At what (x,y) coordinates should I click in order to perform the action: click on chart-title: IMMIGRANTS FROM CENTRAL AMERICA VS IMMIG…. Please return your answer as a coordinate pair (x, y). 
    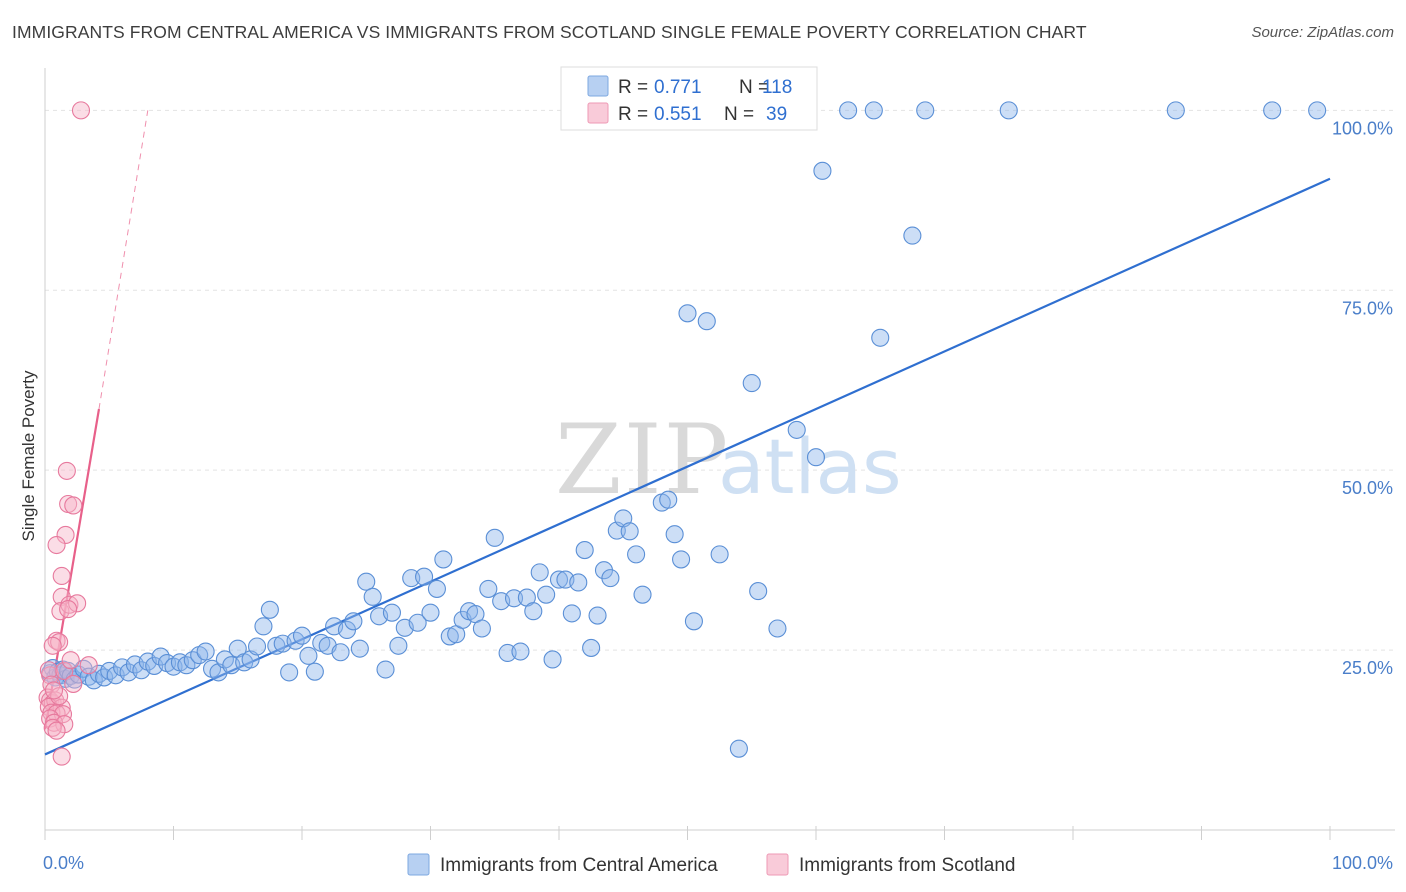
    Looking at the image, I should click on (549, 32).